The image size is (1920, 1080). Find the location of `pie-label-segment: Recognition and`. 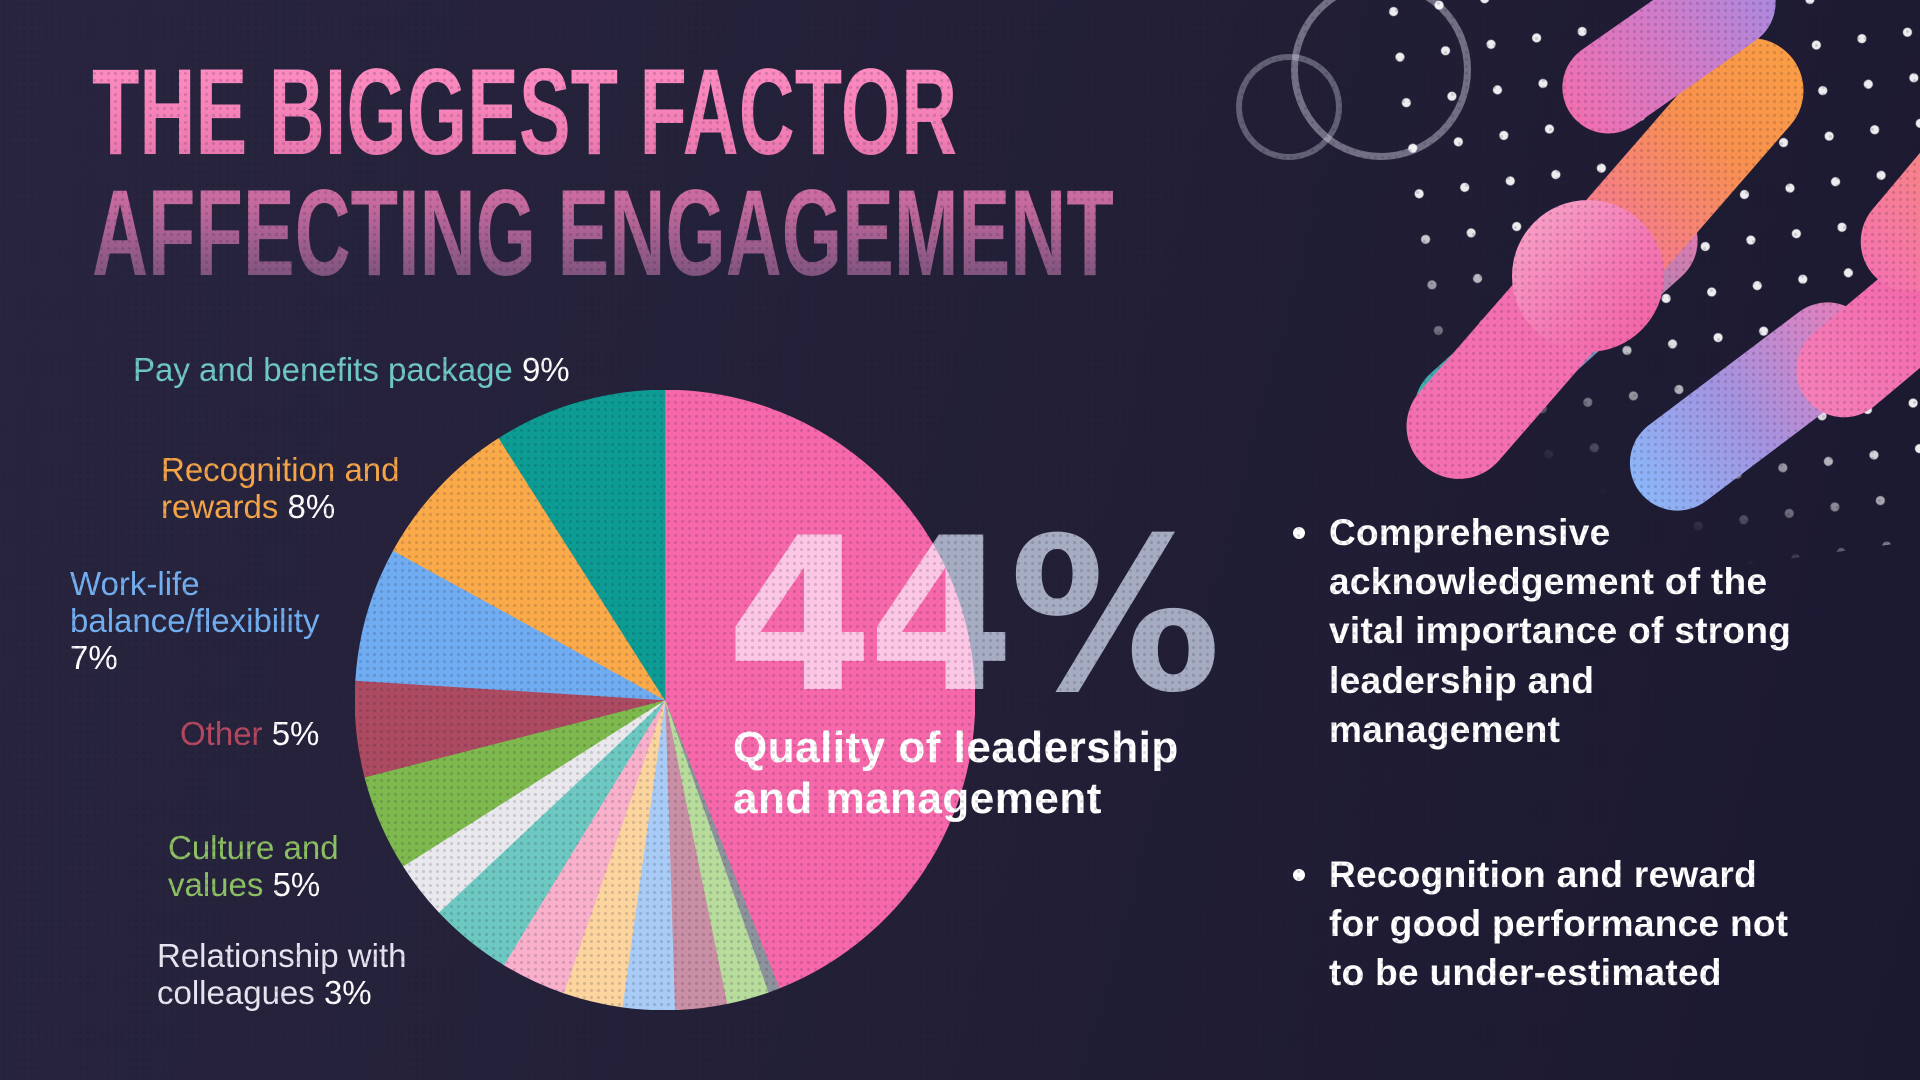

pie-label-segment: Recognition and is located at coordinates (280, 469).